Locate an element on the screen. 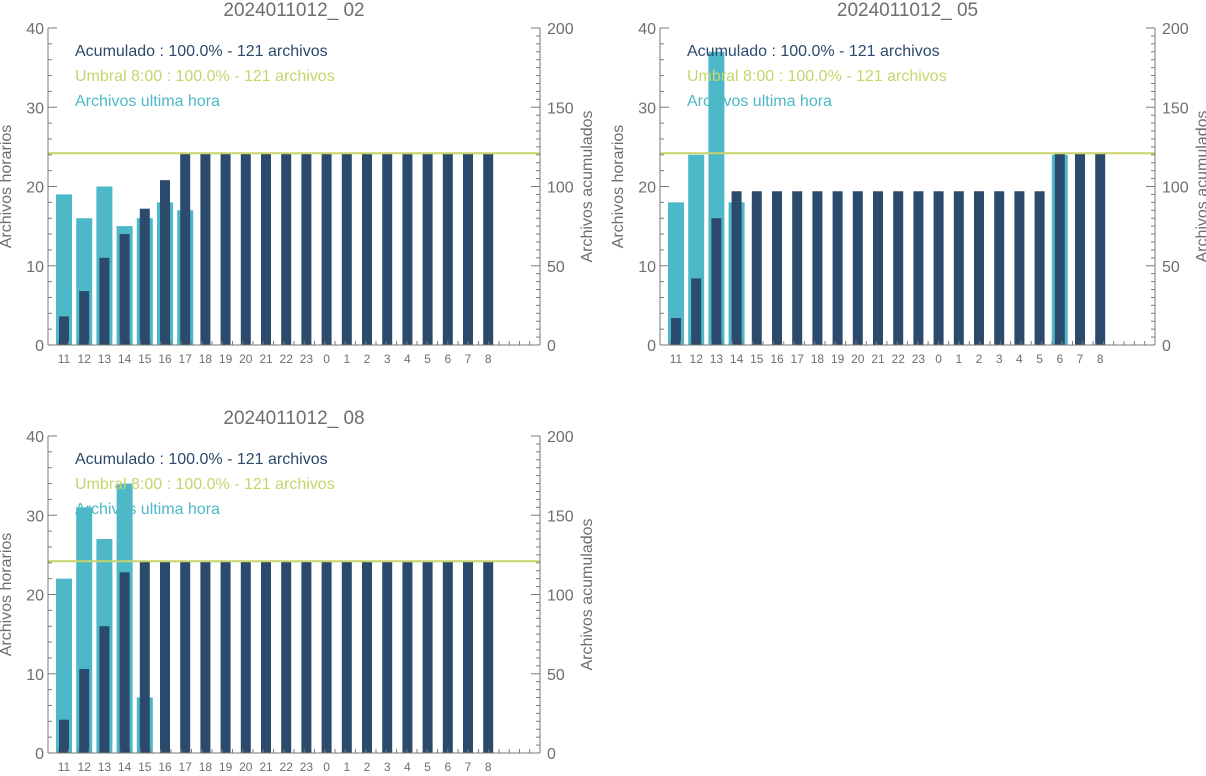 The height and width of the screenshot is (776, 1206). left-tick-label: 0 is located at coordinates (39, 346).